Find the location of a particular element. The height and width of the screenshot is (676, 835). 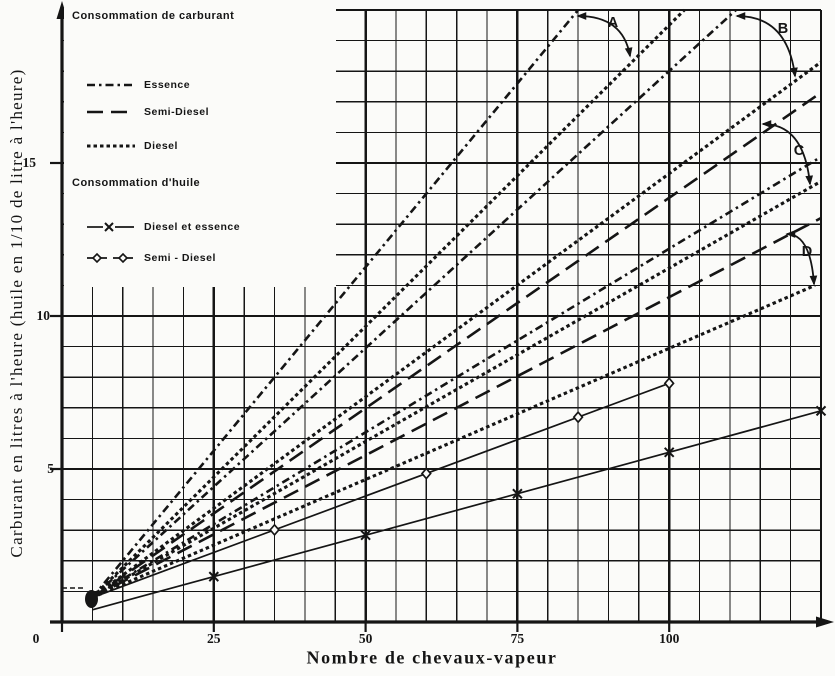

group-arcs is located at coordinates (697, 149).